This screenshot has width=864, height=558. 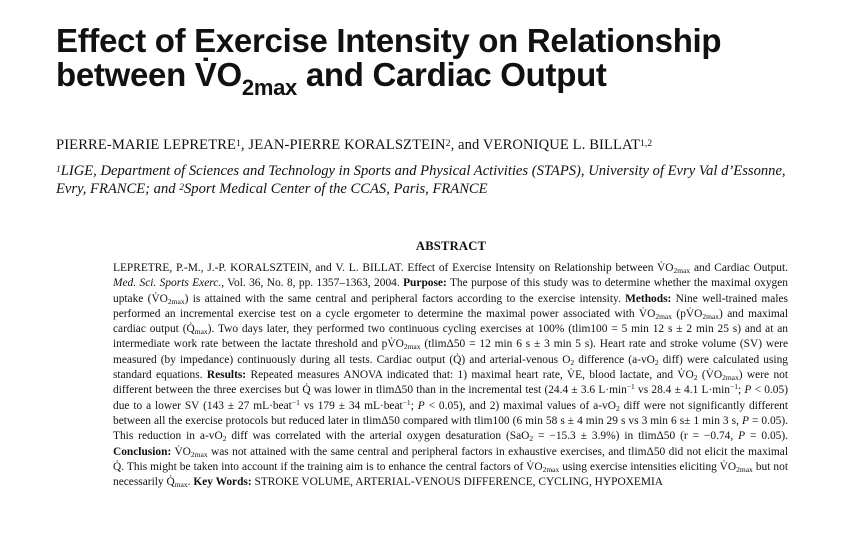 I want to click on abstract-text: , Vol. 36, No. 8, pp. 1357–1363, 2004., so click(x=312, y=283).